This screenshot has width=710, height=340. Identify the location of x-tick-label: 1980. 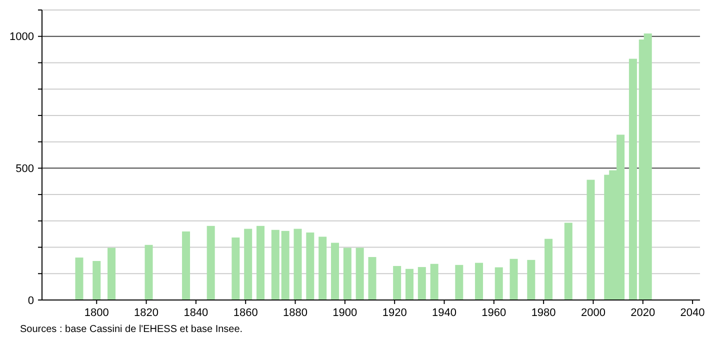
(543, 313).